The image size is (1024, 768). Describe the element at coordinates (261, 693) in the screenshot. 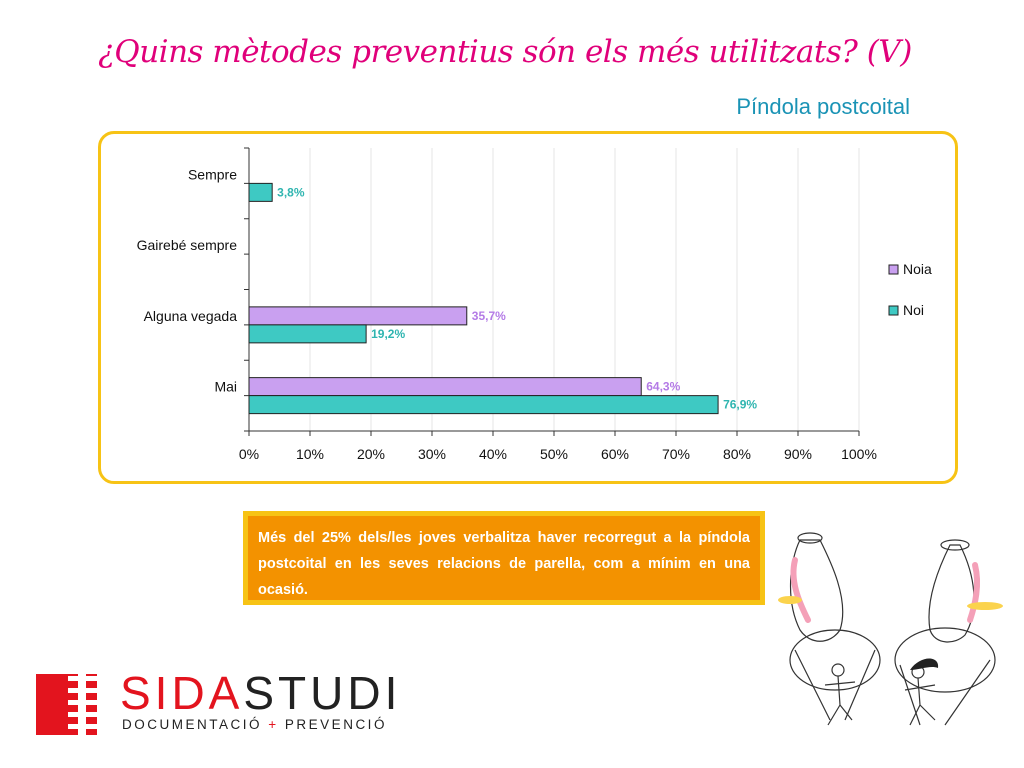

I see `logo-brand: SIDASTUDI` at that location.